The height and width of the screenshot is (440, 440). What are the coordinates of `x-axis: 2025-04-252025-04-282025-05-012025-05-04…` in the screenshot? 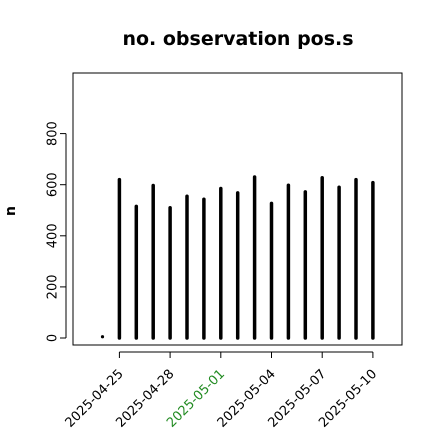 It's located at (221, 391).